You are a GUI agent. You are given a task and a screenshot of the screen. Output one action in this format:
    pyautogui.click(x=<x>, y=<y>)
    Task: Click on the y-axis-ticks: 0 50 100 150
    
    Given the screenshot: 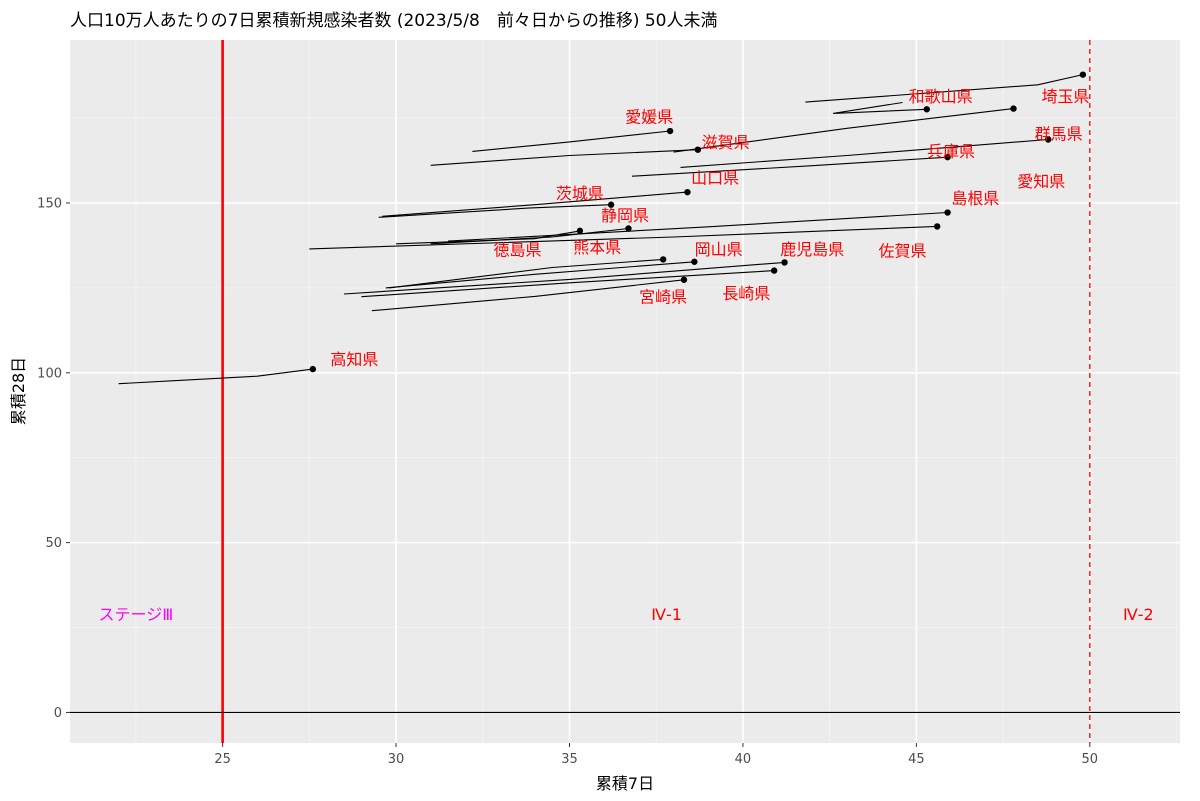 What is the action you would take?
    pyautogui.click(x=53, y=459)
    